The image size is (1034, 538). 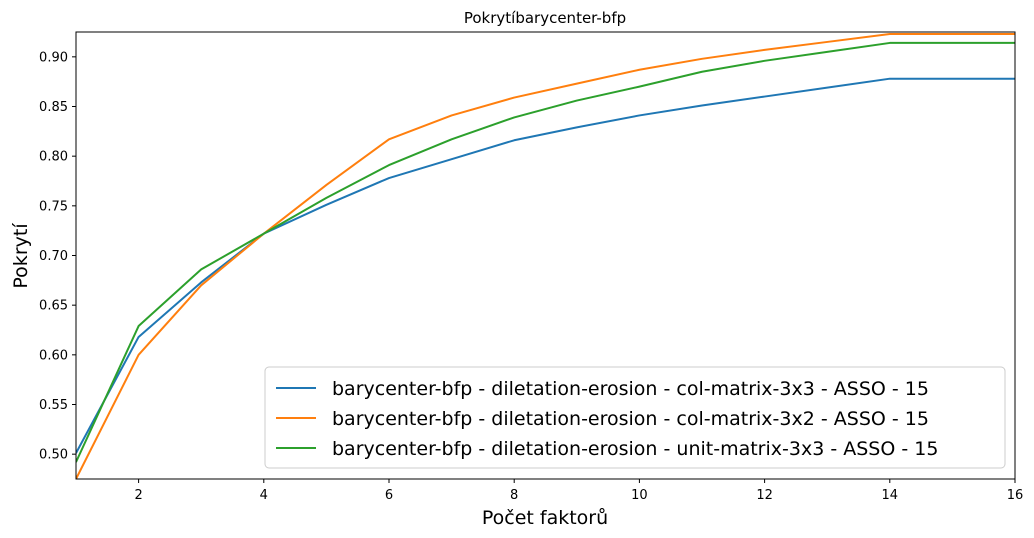 What do you see at coordinates (578, 491) in the screenshot?
I see `x-axis: 2 4 6 8 10 12 14 16` at bounding box center [578, 491].